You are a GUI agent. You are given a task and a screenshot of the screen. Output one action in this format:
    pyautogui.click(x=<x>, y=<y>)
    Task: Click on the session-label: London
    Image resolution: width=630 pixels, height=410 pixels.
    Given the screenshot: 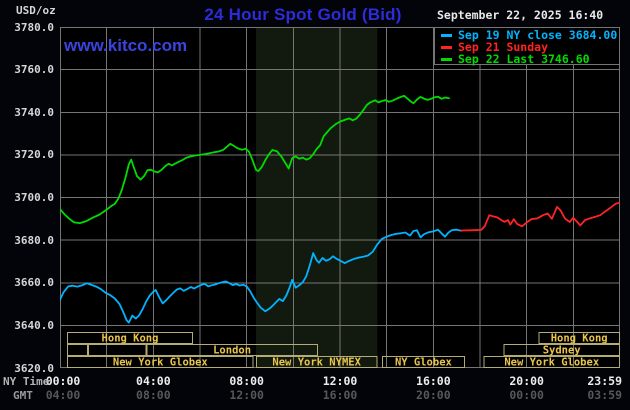 What is the action you would take?
    pyautogui.click(x=232, y=351)
    